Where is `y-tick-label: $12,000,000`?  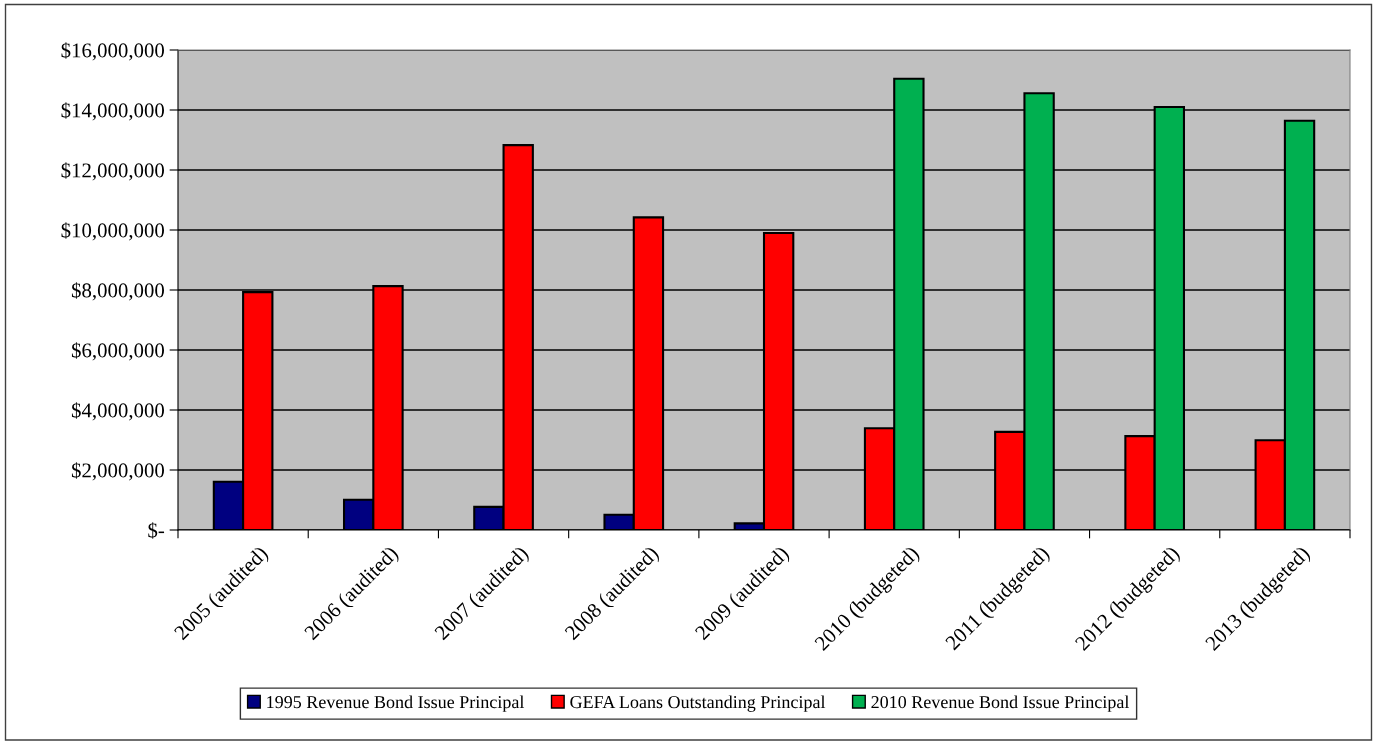 y-tick-label: $12,000,000 is located at coordinates (113, 171).